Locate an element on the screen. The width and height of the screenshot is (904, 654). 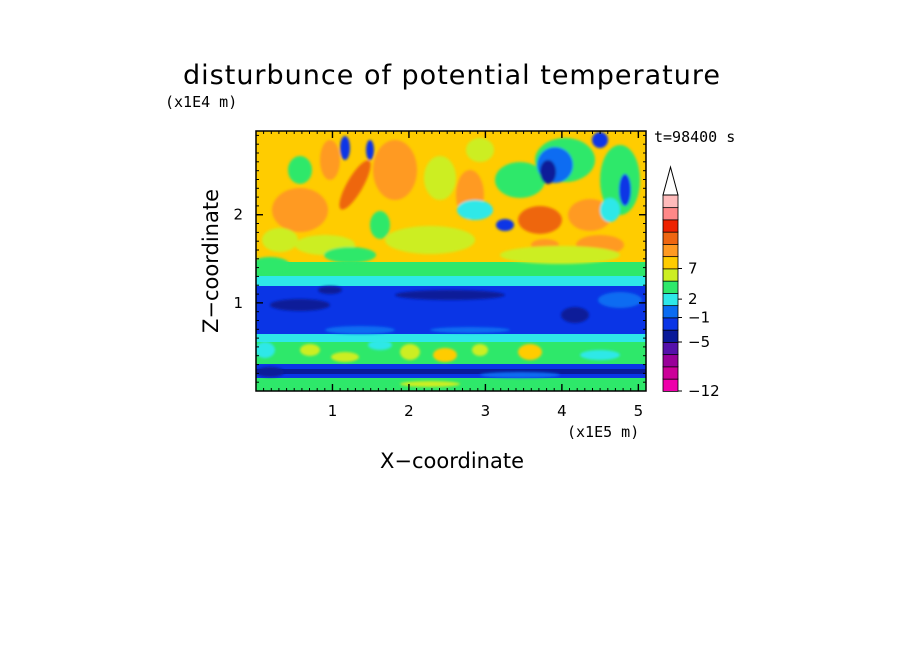
lower-patterns is located at coordinates (438, 363).